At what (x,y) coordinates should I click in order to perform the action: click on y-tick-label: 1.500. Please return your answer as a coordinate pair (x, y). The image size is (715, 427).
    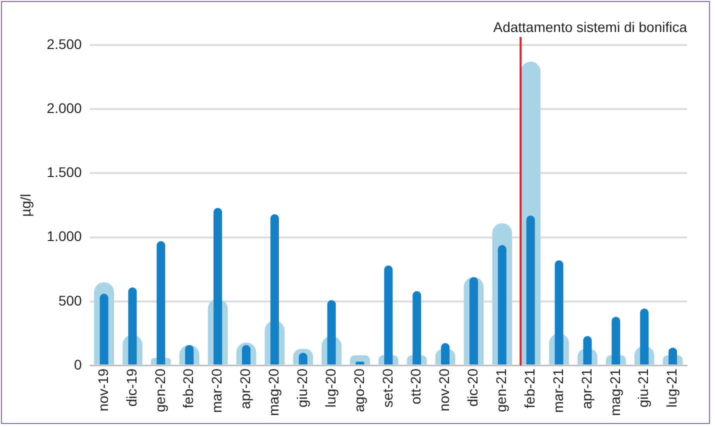
    Looking at the image, I should click on (64, 172).